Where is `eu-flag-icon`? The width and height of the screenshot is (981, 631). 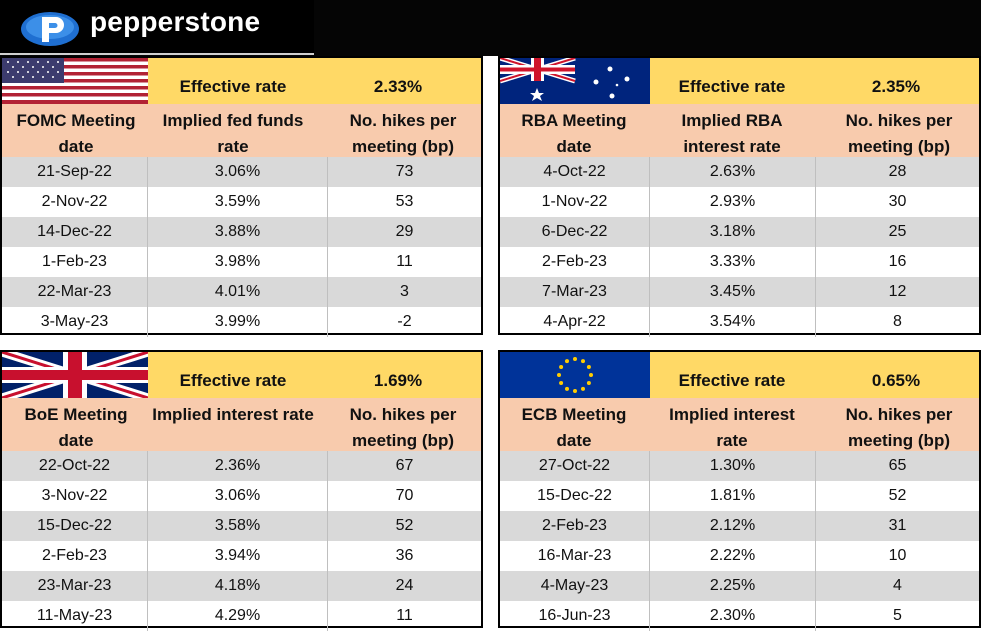
eu-flag-icon is located at coordinates (575, 375).